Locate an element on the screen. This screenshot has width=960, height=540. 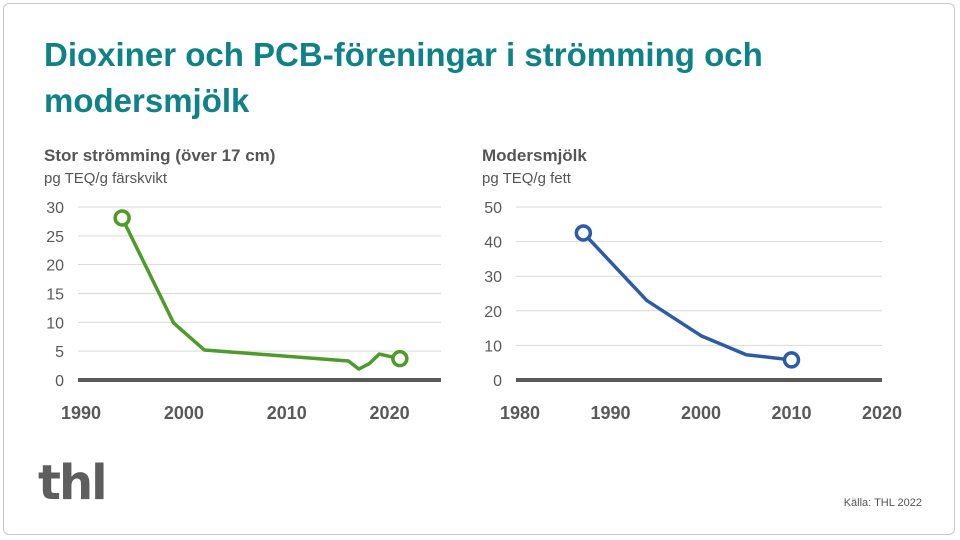
y-tick-label: 5 is located at coordinates (59, 352).